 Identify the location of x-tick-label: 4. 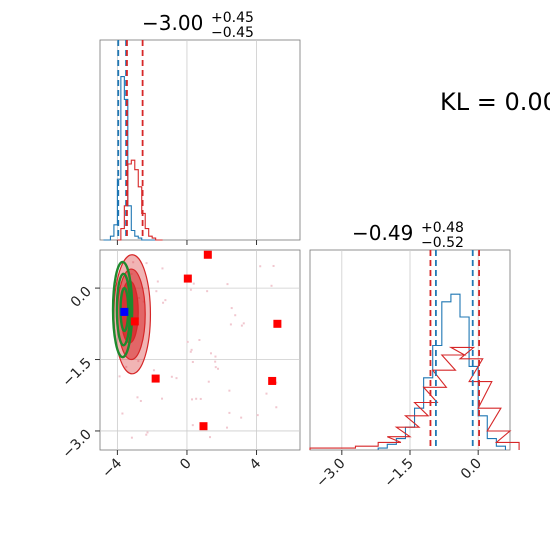
(256, 464).